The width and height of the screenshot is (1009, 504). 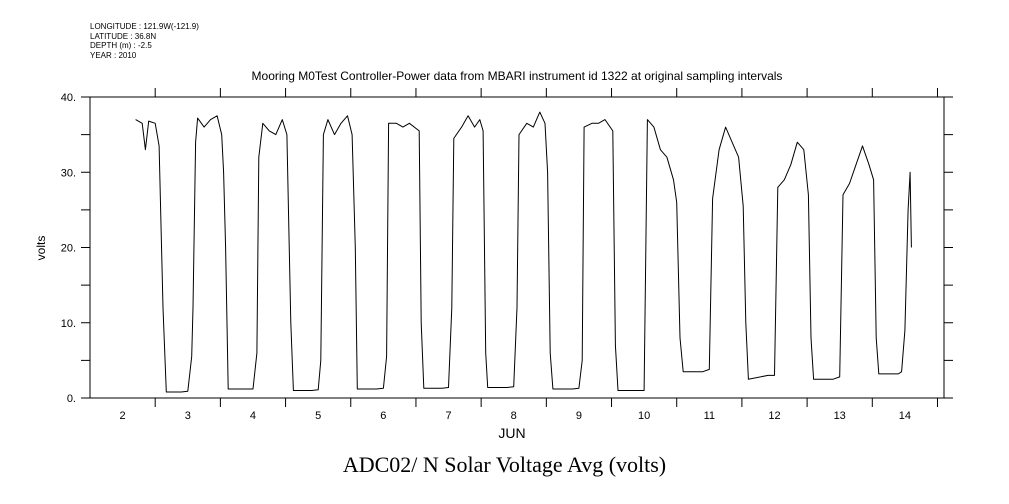 I want to click on x-tick-label: 8, so click(x=514, y=416).